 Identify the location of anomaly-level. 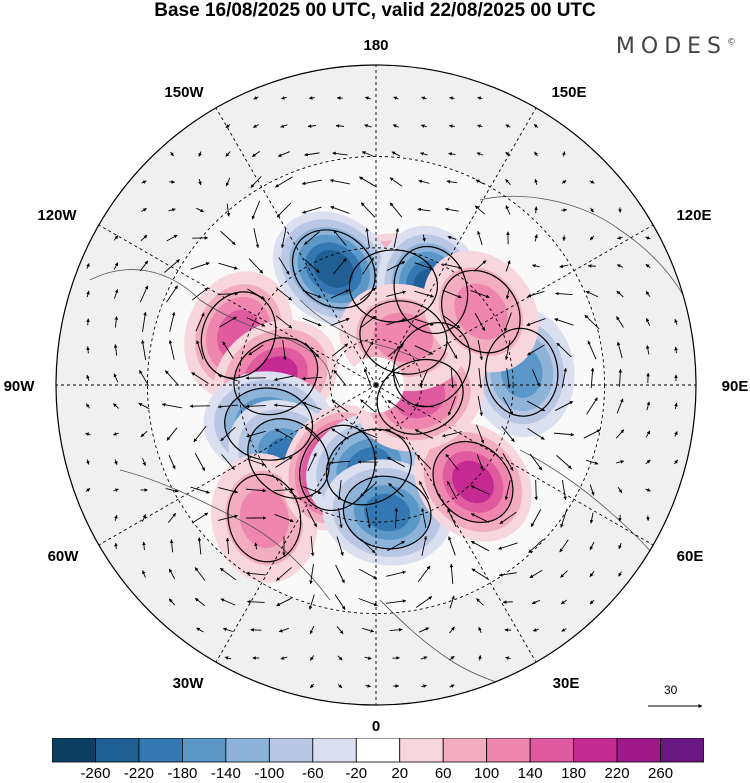
(473, 482).